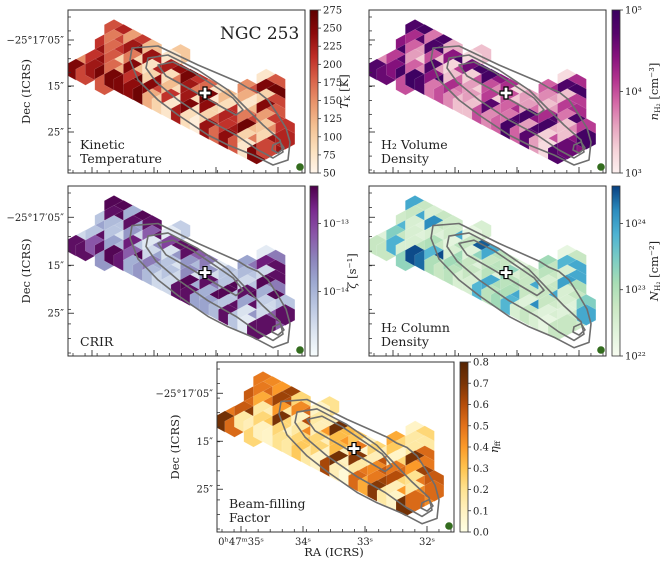 The height and width of the screenshot is (576, 669). Describe the element at coordinates (336, 224) in the screenshot. I see `colorbar-tick-label: 10⁻¹³` at that location.